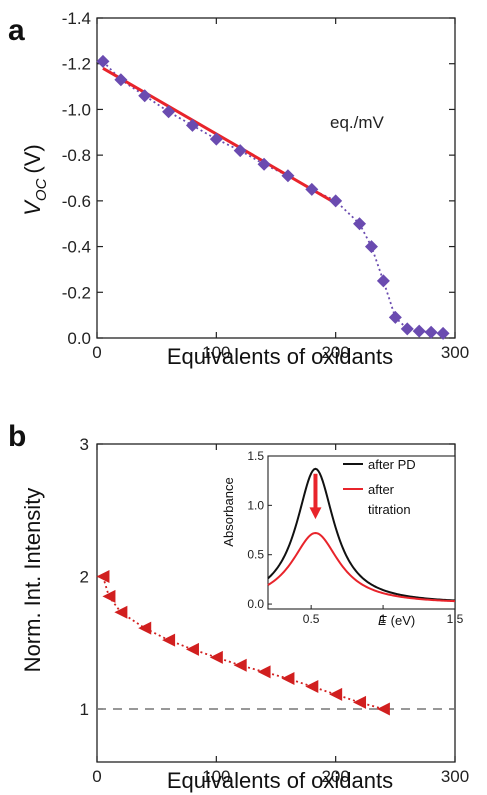  I want to click on inset-x-label-main: E, so click(382, 620).